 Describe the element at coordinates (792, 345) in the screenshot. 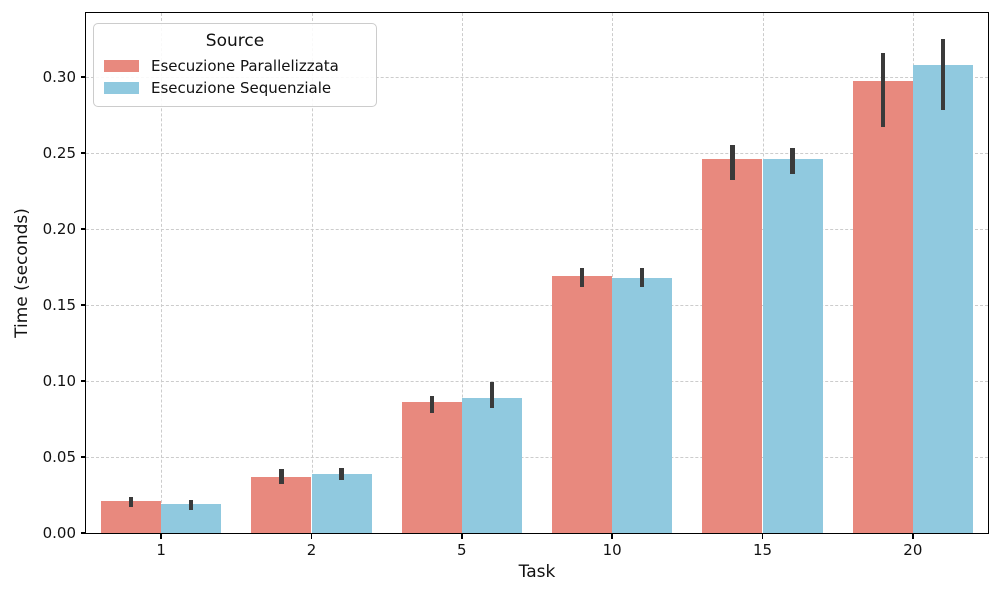

I see `bar-15-sequenziale` at that location.